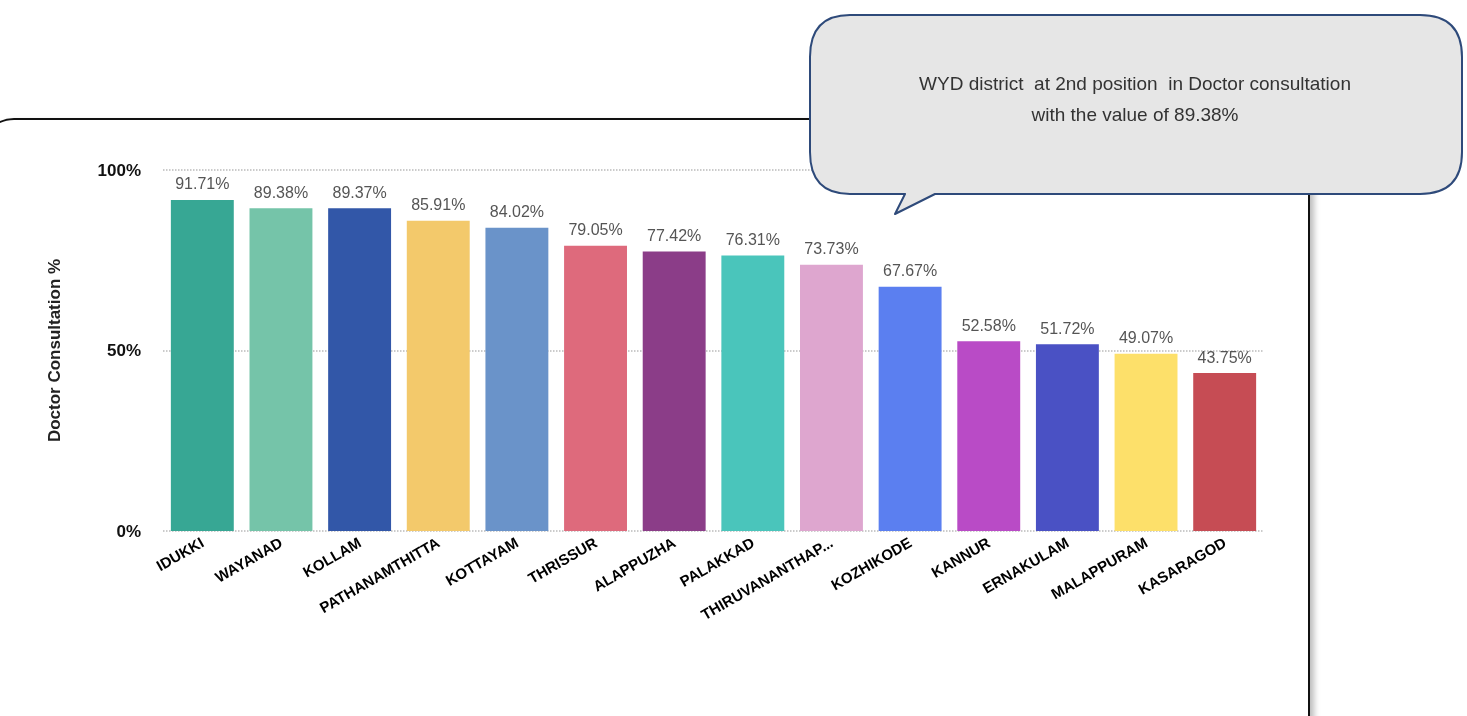 This screenshot has height=716, width=1467. What do you see at coordinates (1135, 99) in the screenshot?
I see `text: WYD district at 2nd position in Doctor consultation with the value of 89.38%` at bounding box center [1135, 99].